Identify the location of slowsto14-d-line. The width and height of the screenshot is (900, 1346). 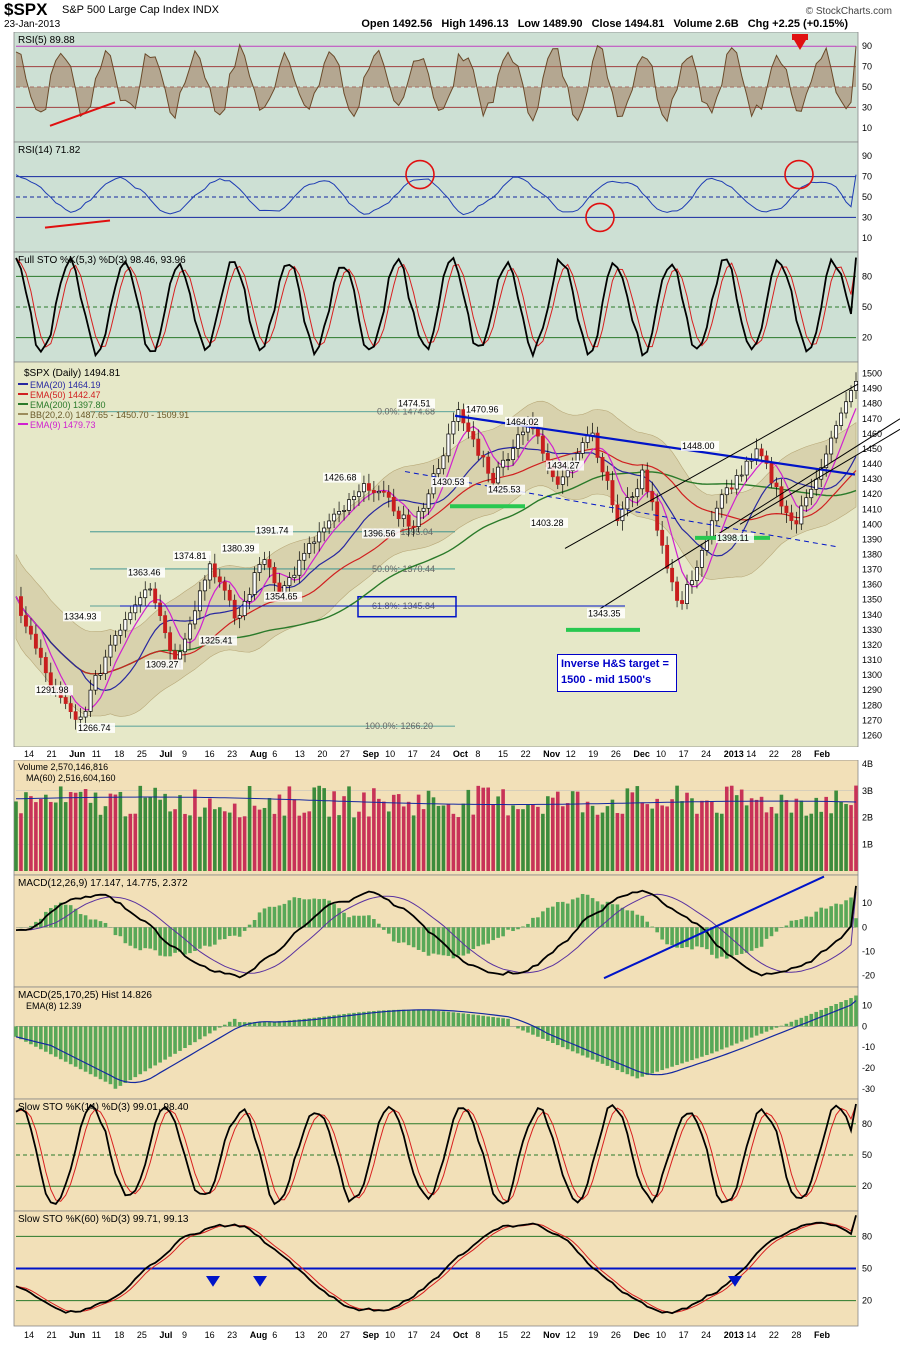
(436, 1153).